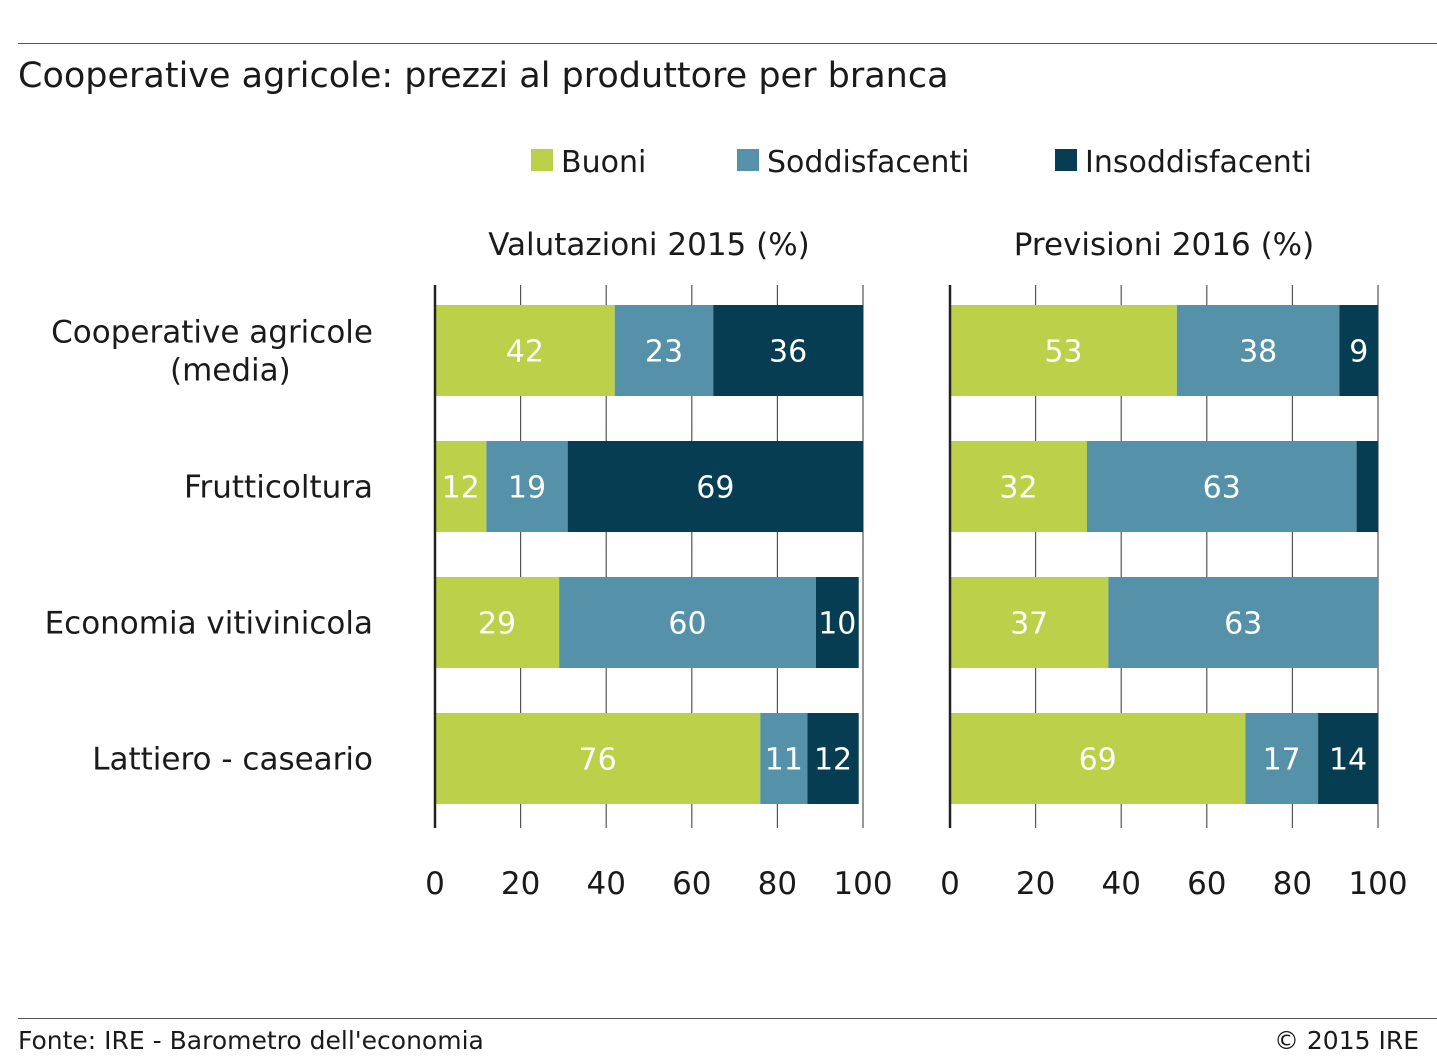  Describe the element at coordinates (605, 884) in the screenshot. I see `valutazioni-tick-label: 40` at that location.